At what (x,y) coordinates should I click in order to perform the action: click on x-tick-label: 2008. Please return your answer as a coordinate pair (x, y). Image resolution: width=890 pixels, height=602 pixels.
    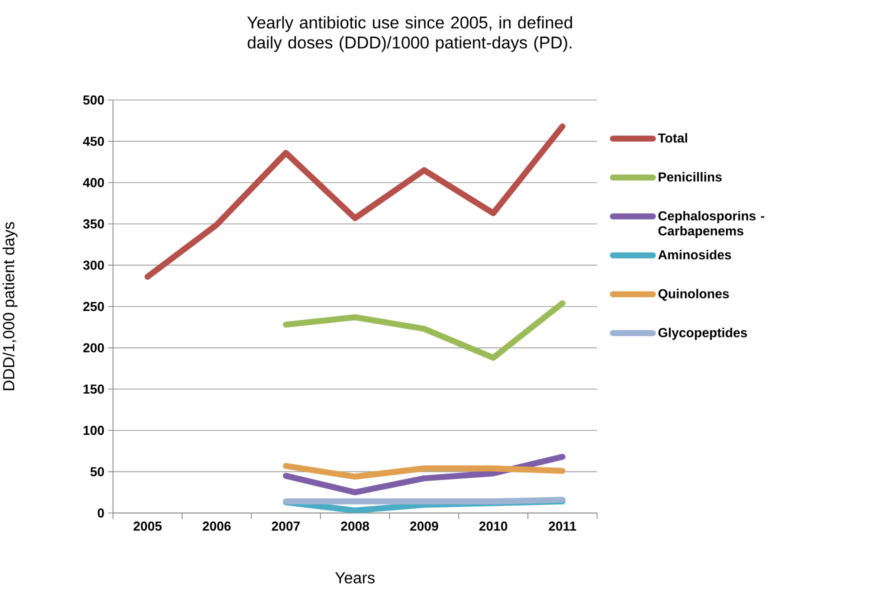
    Looking at the image, I should click on (355, 526).